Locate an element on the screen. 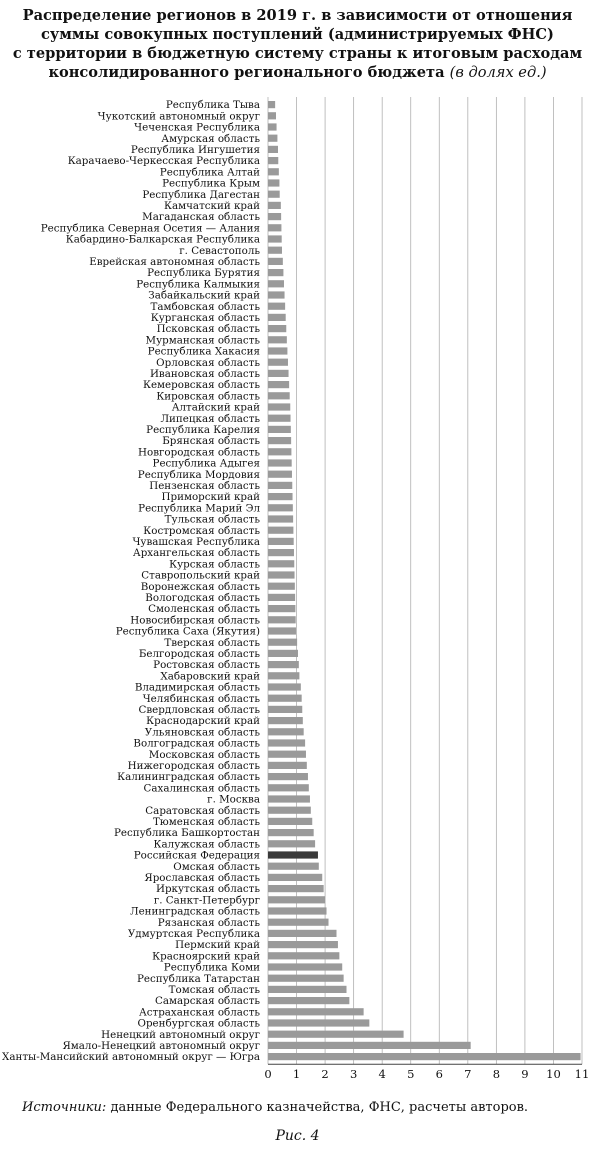 The height and width of the screenshot is (1150, 595). category-label: Чукотский автономный округ is located at coordinates (179, 116).